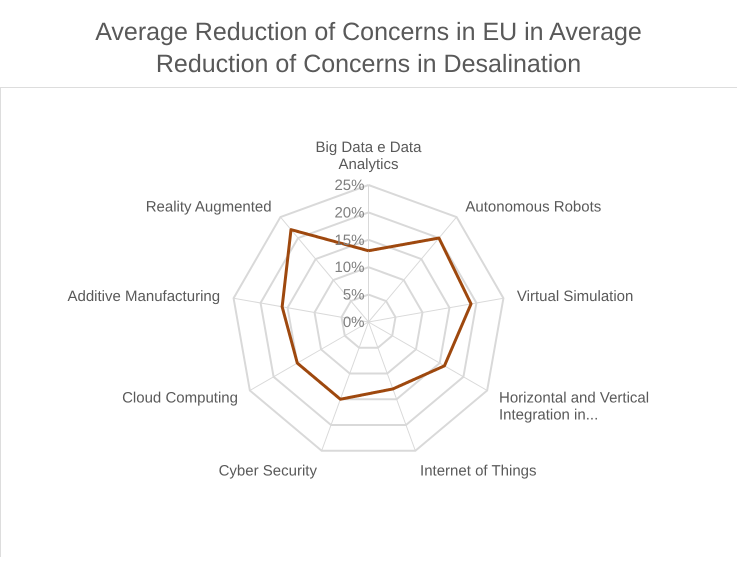 The image size is (737, 584). Describe the element at coordinates (368, 48) in the screenshot. I see `chart-title: Average Reduction of Concerns in EU in Average Reduction of Concerns in Desalination` at that location.